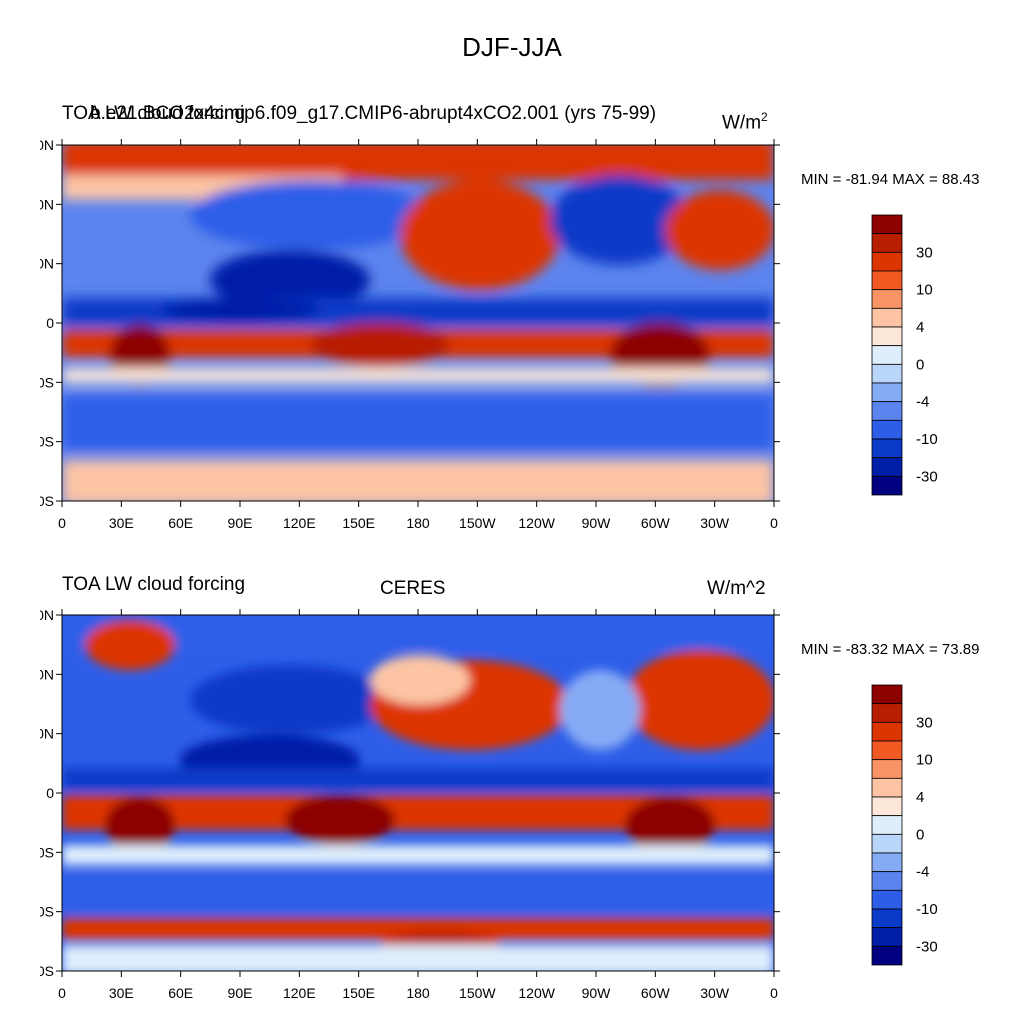 The height and width of the screenshot is (1024, 1024). I want to click on figure-title: DJF-JJA, so click(512, 47).